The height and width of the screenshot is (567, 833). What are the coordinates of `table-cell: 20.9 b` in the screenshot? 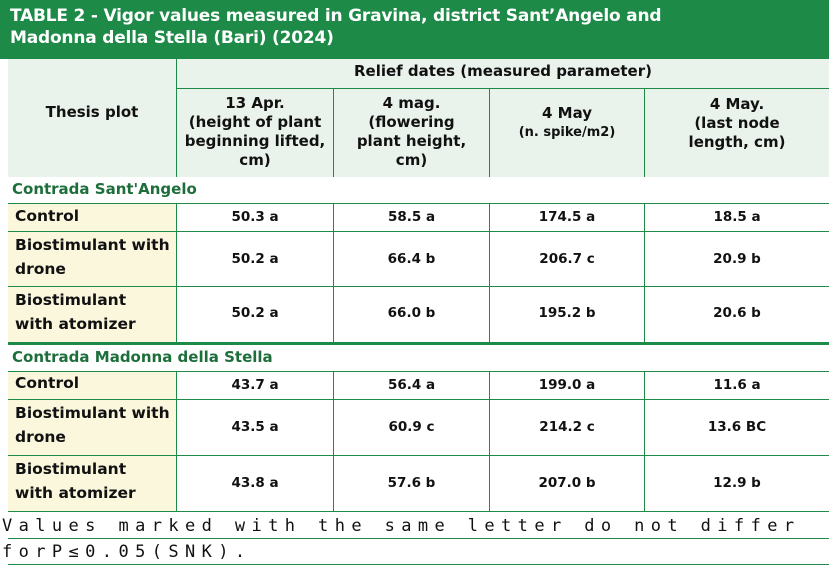 It's located at (737, 259).